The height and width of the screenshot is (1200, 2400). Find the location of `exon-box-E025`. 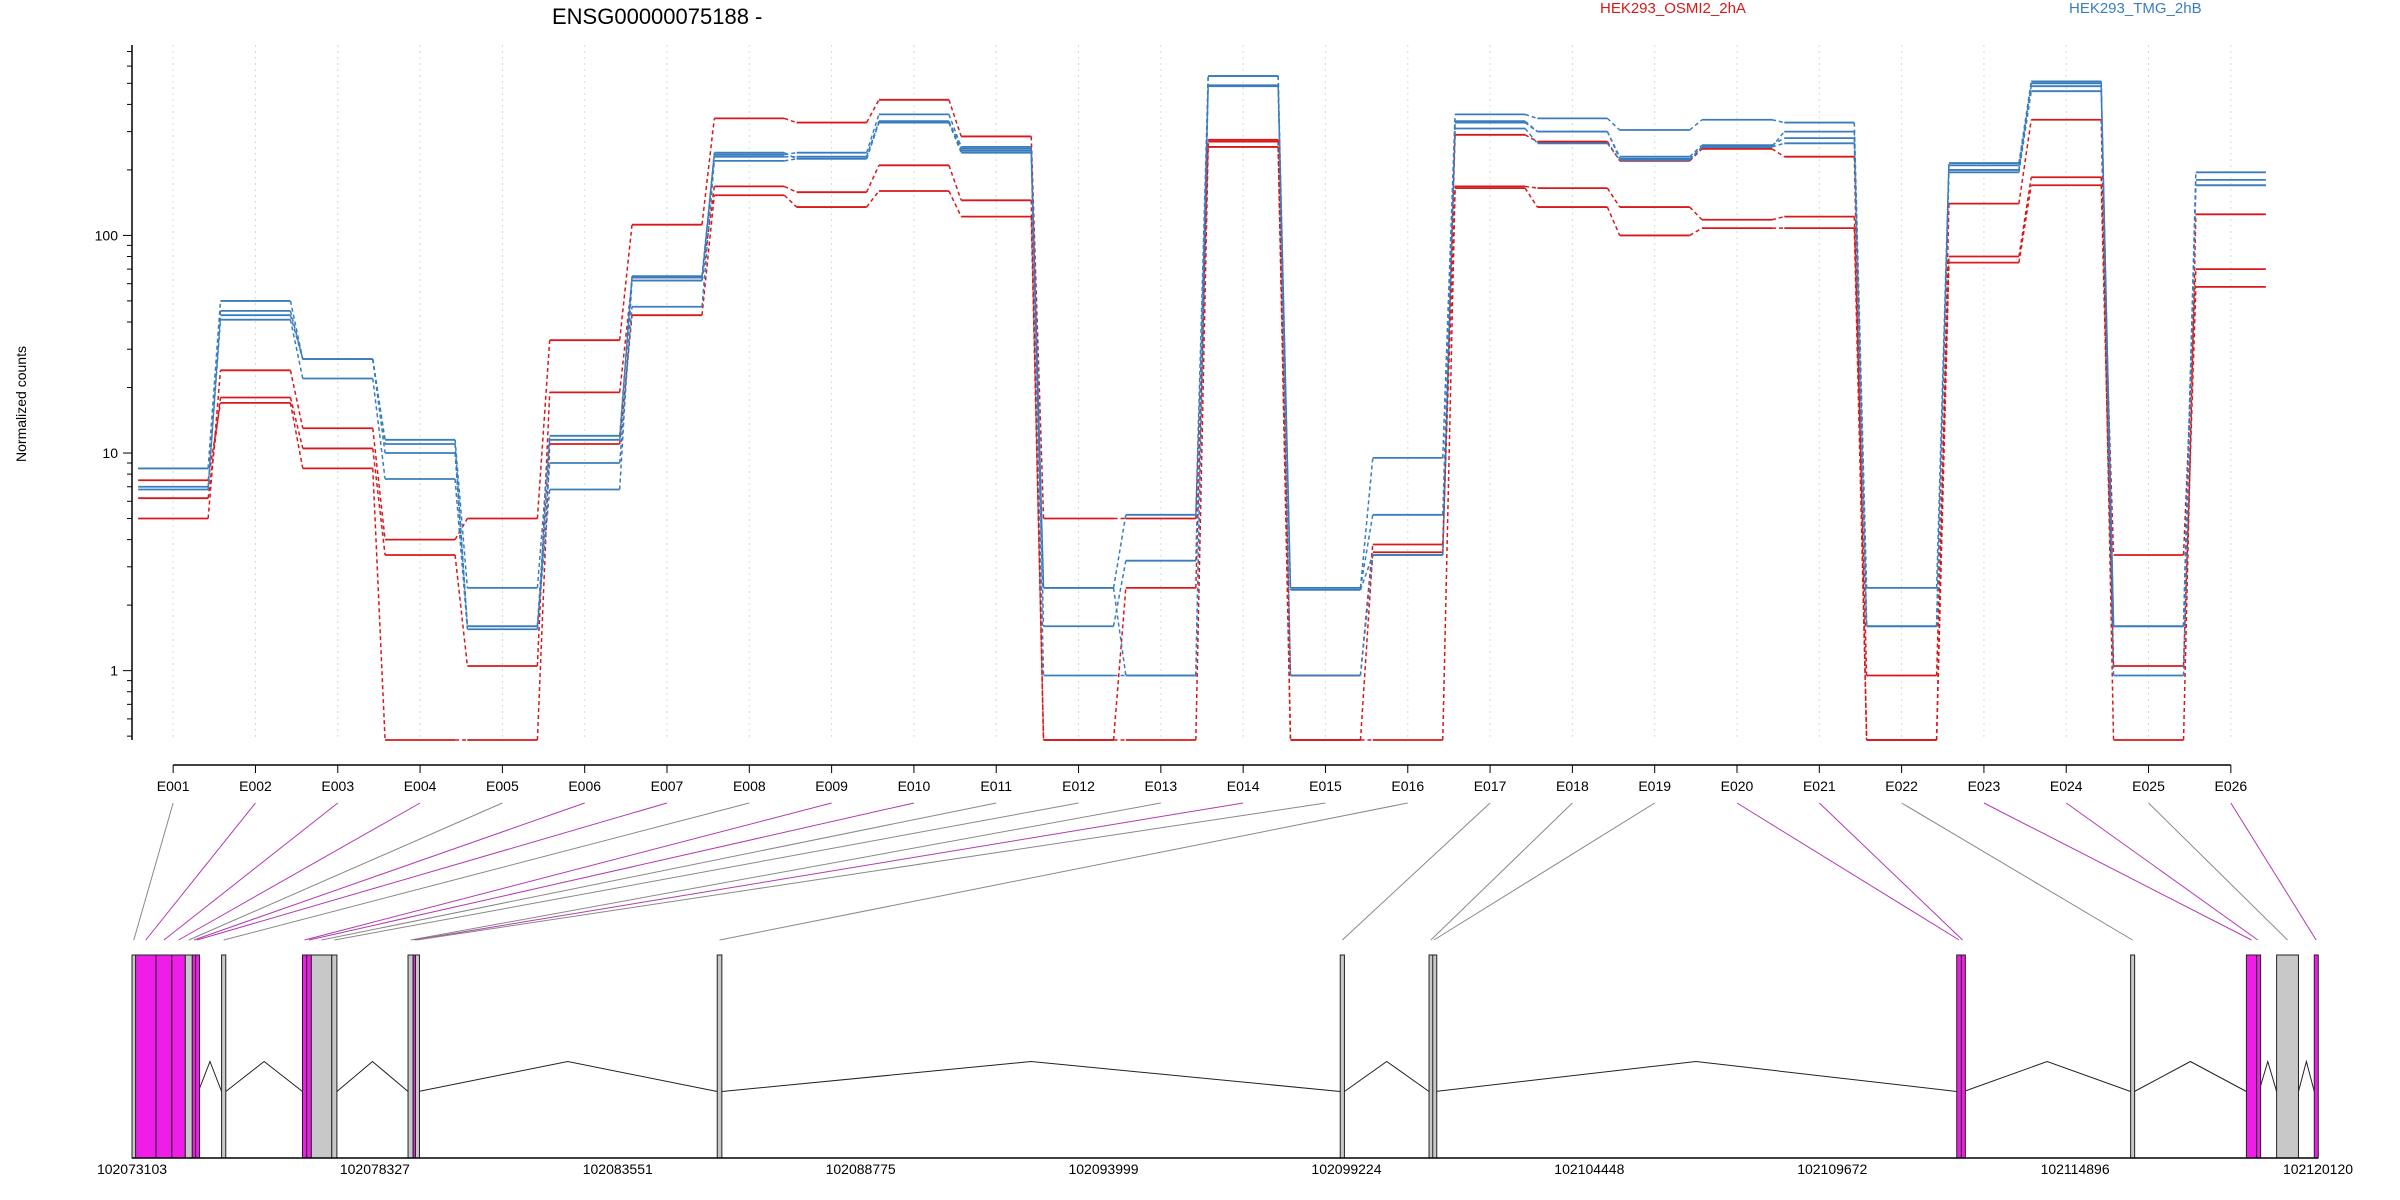

exon-box-E025 is located at coordinates (2287, 1056).